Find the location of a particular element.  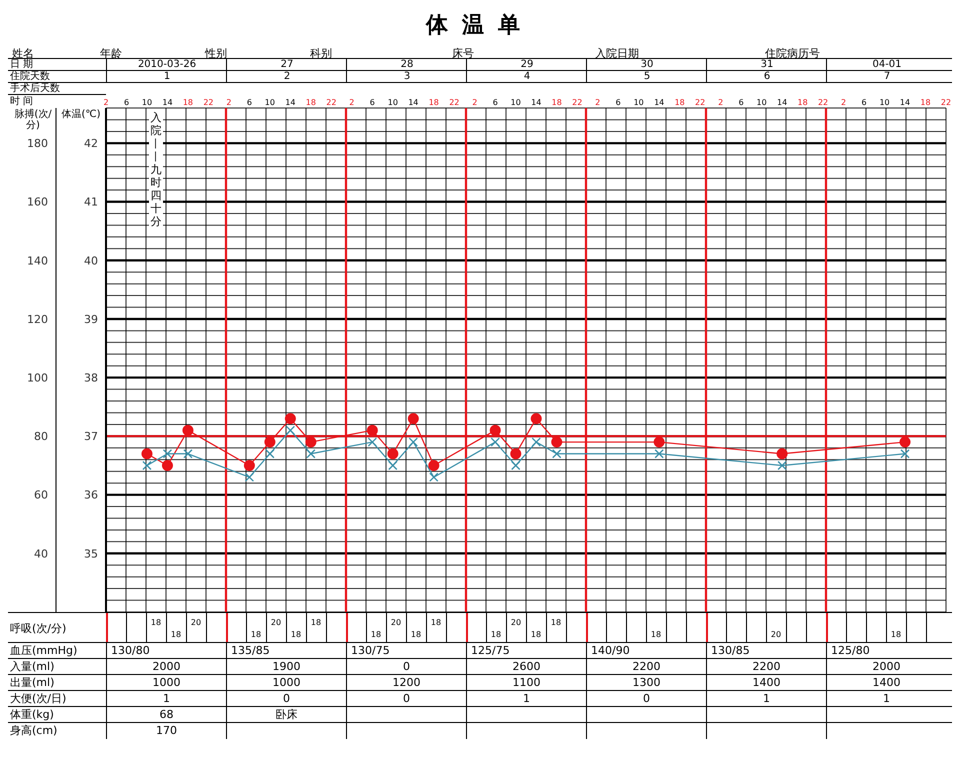

y-tick-label: 60 is located at coordinates (41, 495).